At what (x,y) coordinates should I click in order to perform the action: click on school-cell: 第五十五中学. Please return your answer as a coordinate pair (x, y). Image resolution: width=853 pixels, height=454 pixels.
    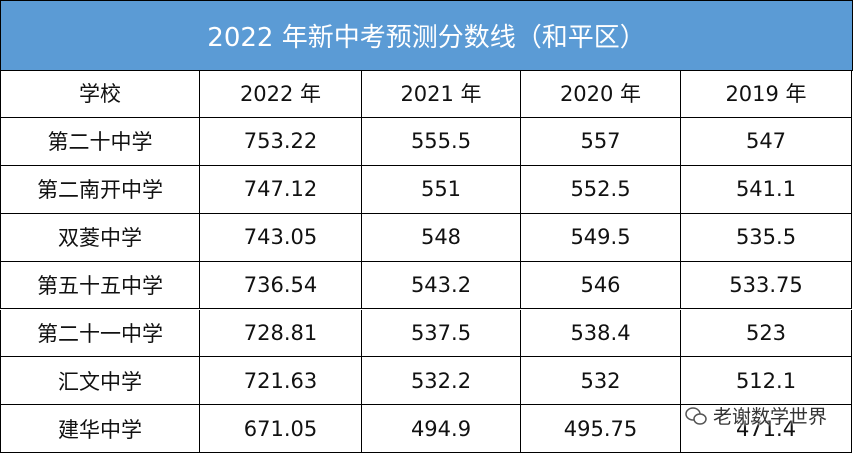
    Looking at the image, I should click on (100, 285).